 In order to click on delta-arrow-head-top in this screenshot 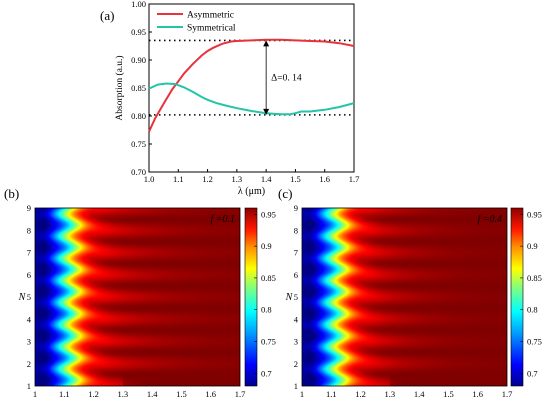, I will do `click(266, 43)`.